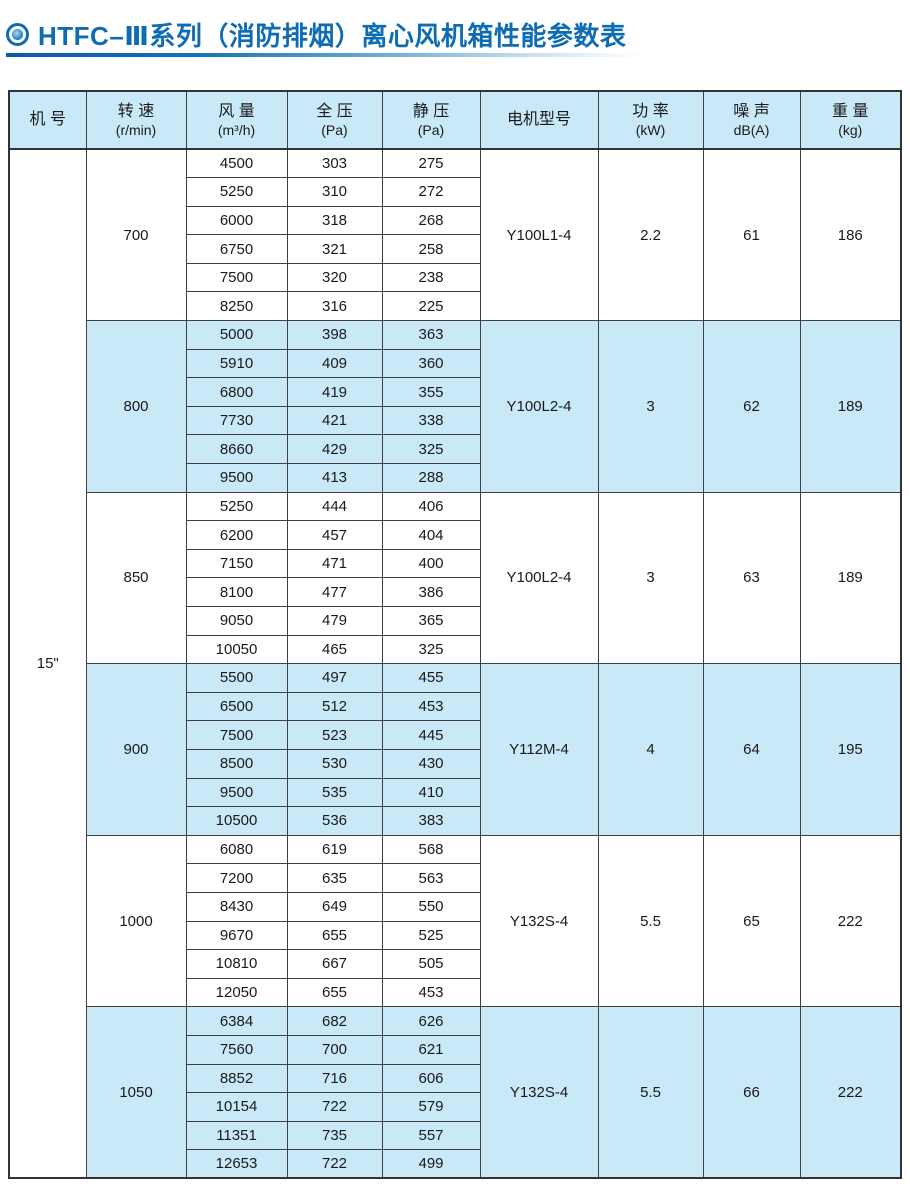 The width and height of the screenshot is (910, 1198). What do you see at coordinates (47, 120) in the screenshot?
I see `col-header-machine-no: 机 号` at bounding box center [47, 120].